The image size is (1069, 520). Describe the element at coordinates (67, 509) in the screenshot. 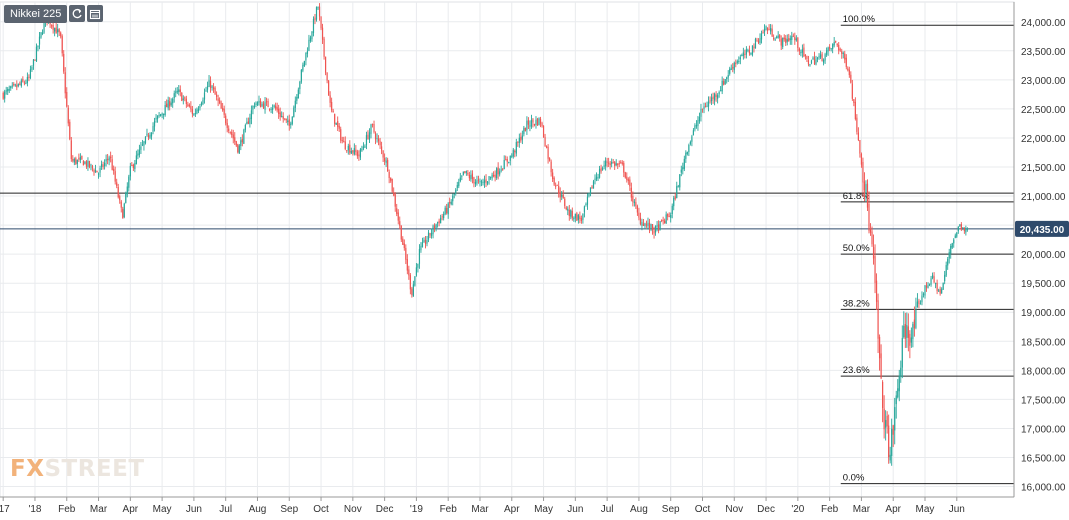

I see `x-tick-label: Feb` at that location.